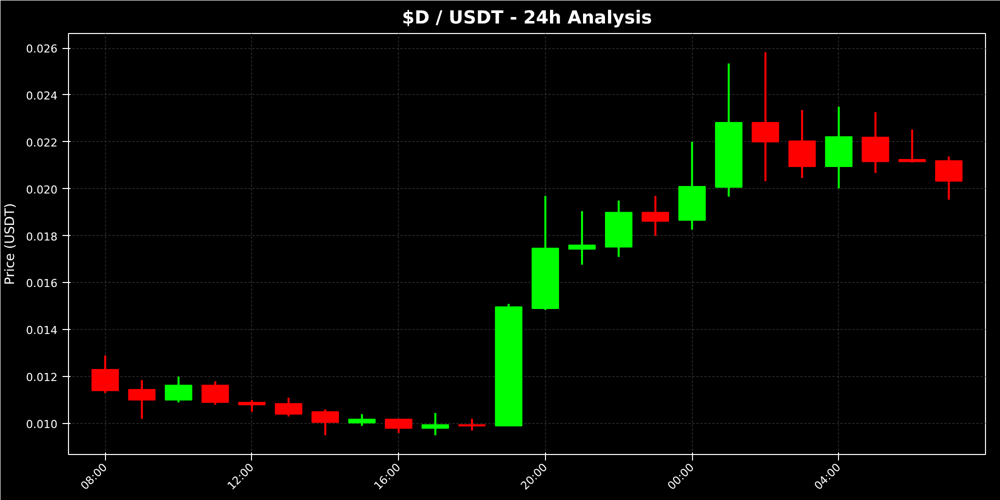 The height and width of the screenshot is (500, 1000). I want to click on y-tick-label: 0.022, so click(42, 143).